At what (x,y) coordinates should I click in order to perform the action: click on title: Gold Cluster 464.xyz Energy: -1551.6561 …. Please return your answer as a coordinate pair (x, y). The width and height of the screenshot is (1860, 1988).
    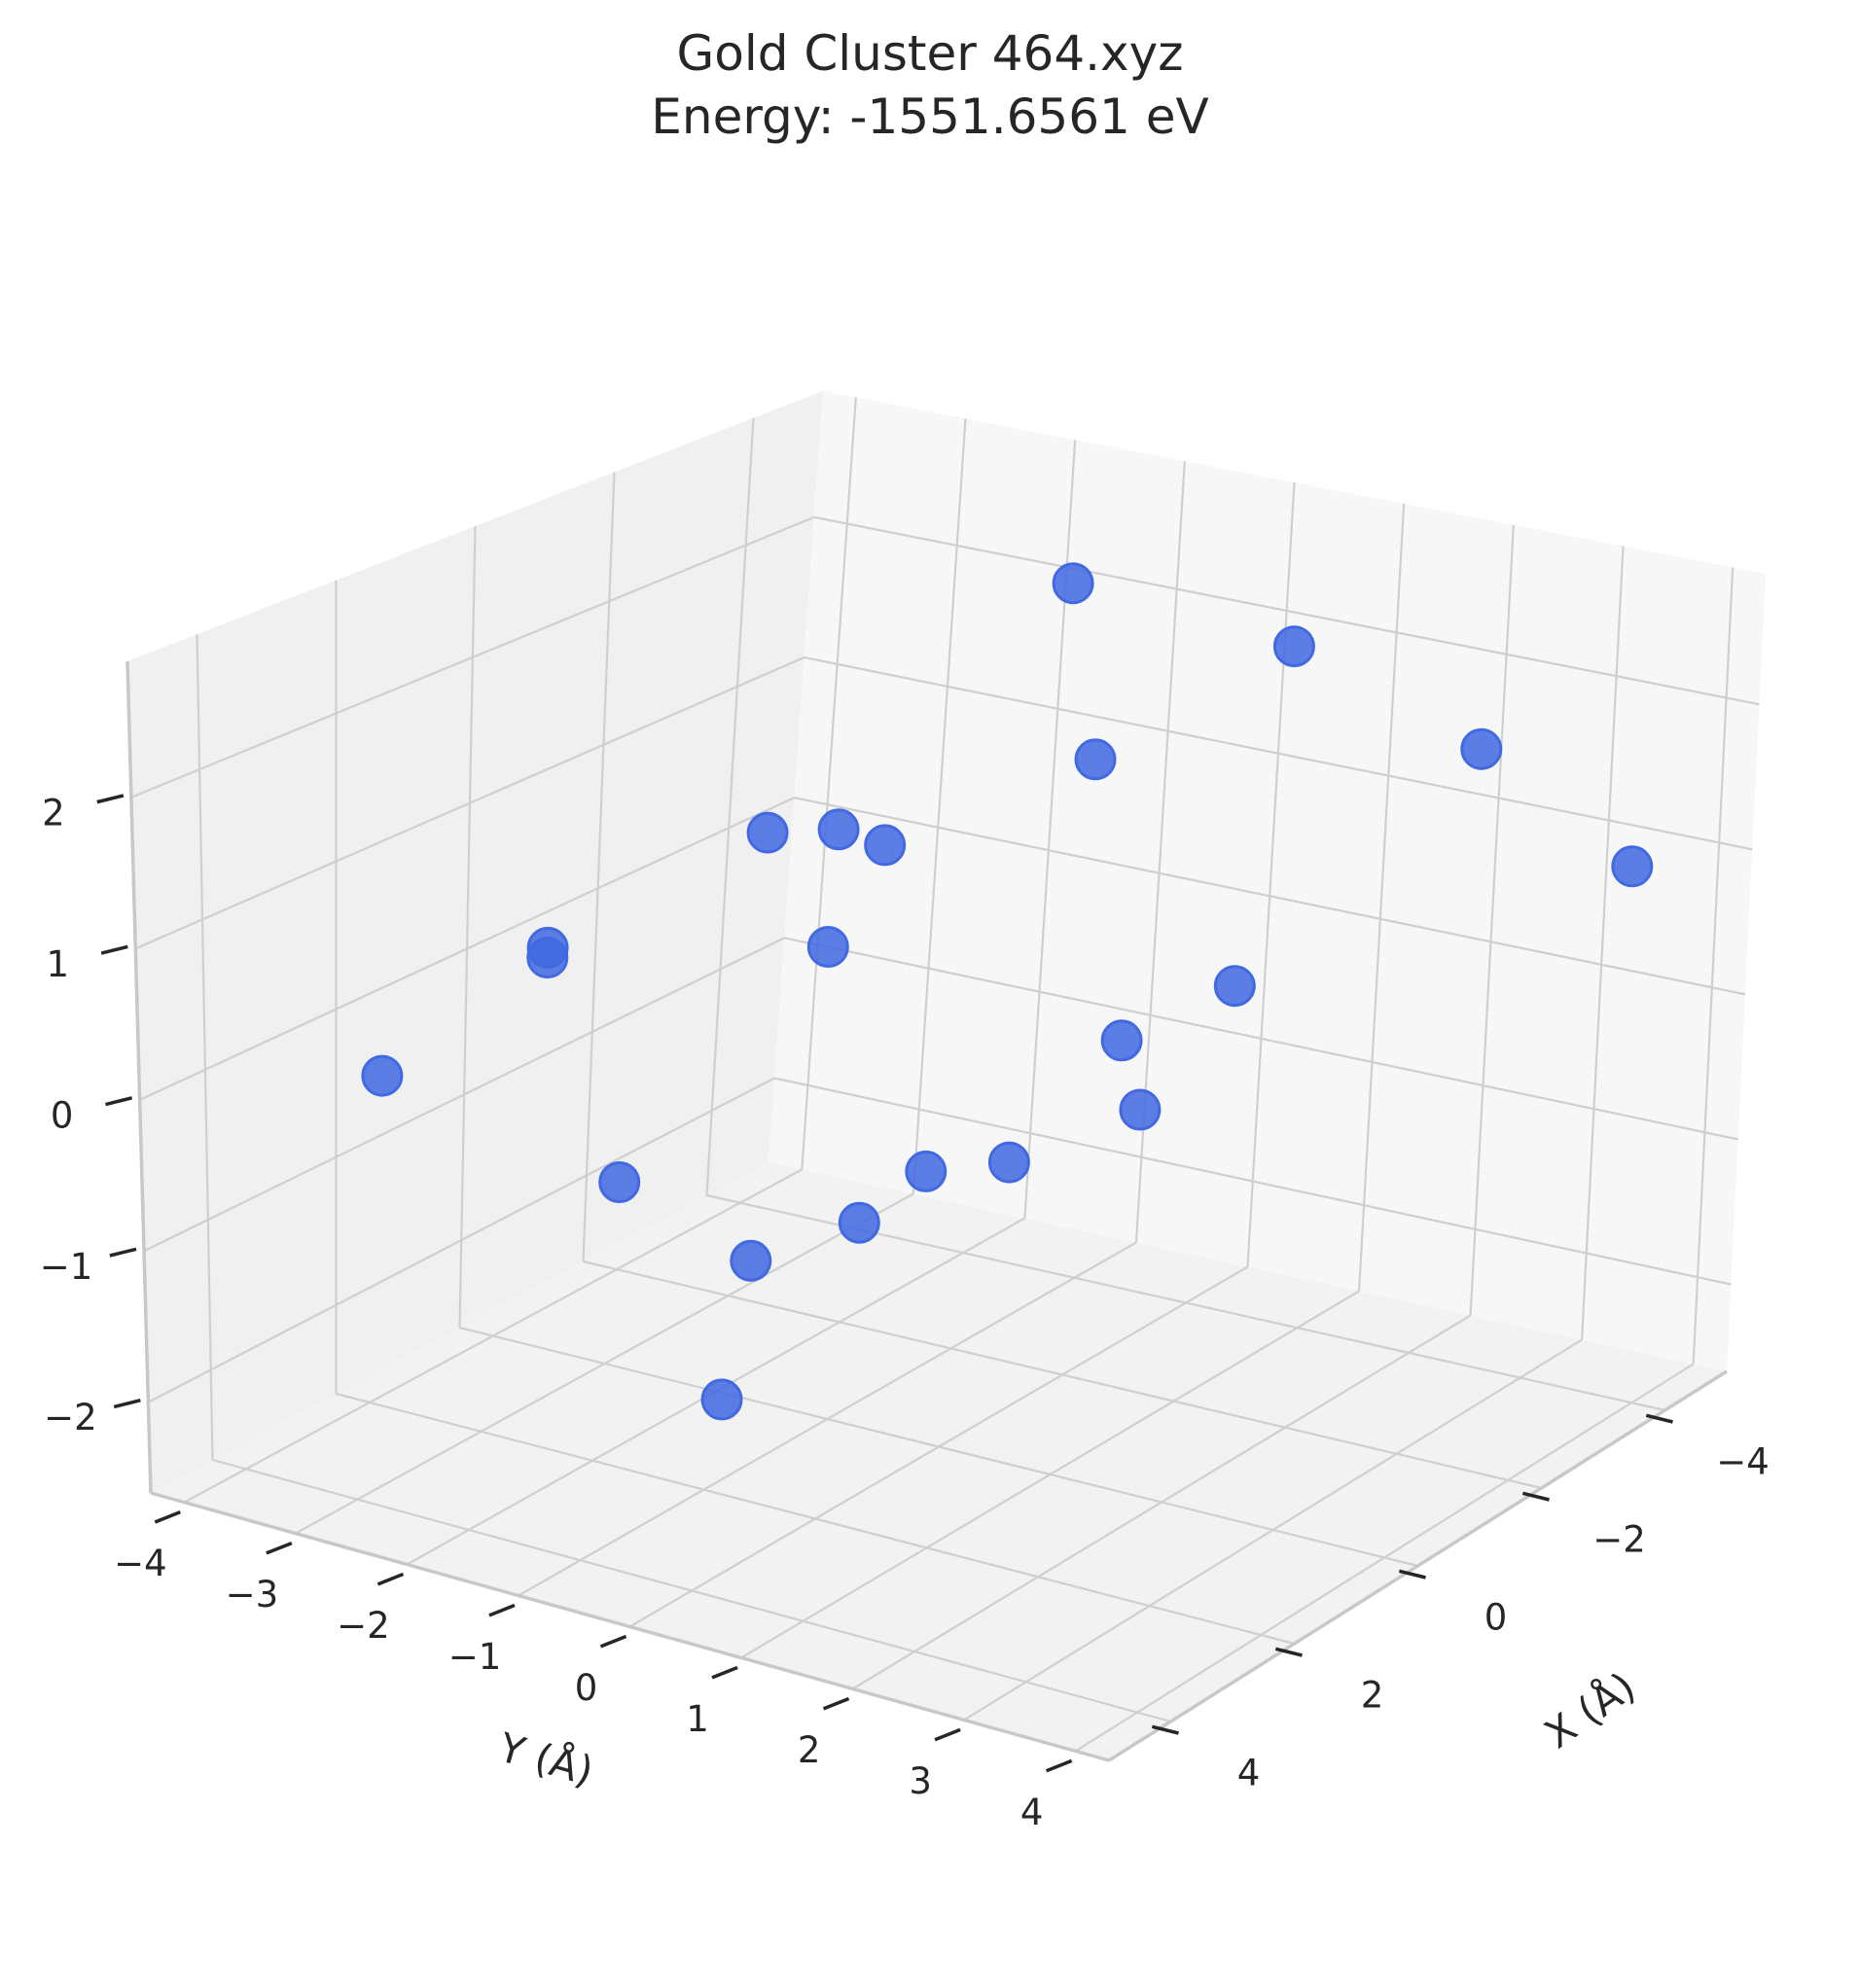
    Looking at the image, I should click on (930, 85).